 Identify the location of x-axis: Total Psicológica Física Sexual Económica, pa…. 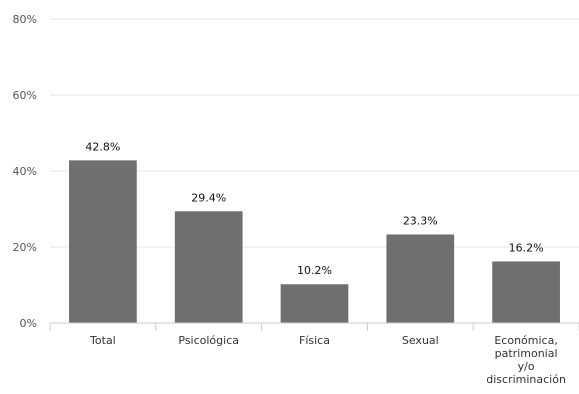
(314, 354).